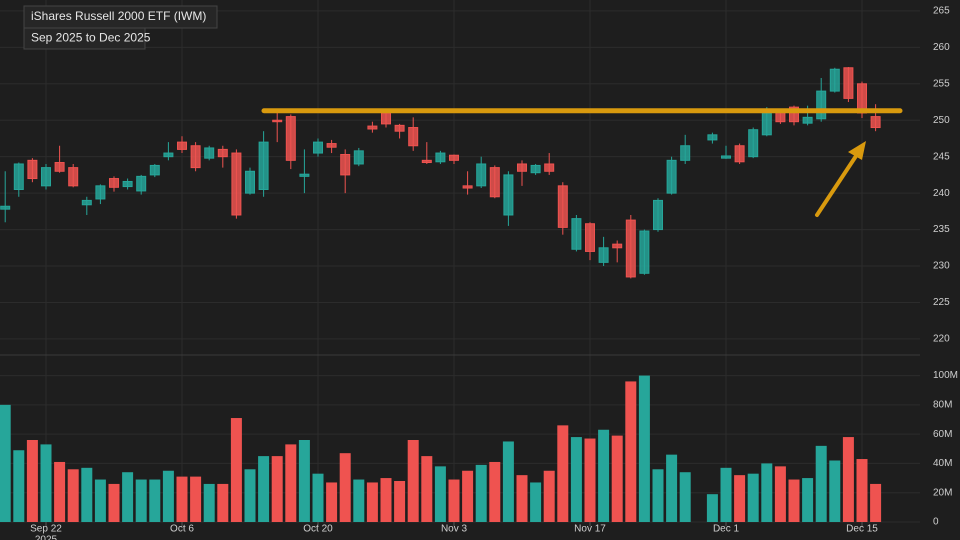  What do you see at coordinates (726, 529) in the screenshot?
I see `x-tick-label: Dec 1` at bounding box center [726, 529].